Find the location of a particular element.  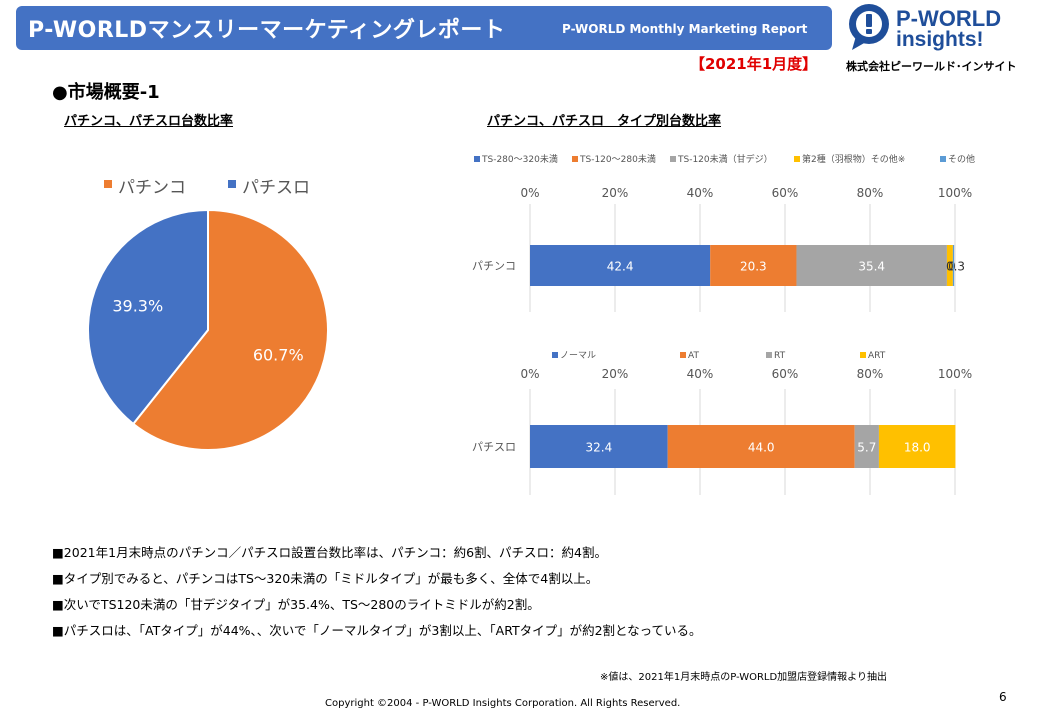

bar-data-label: 35.4 is located at coordinates (871, 267).